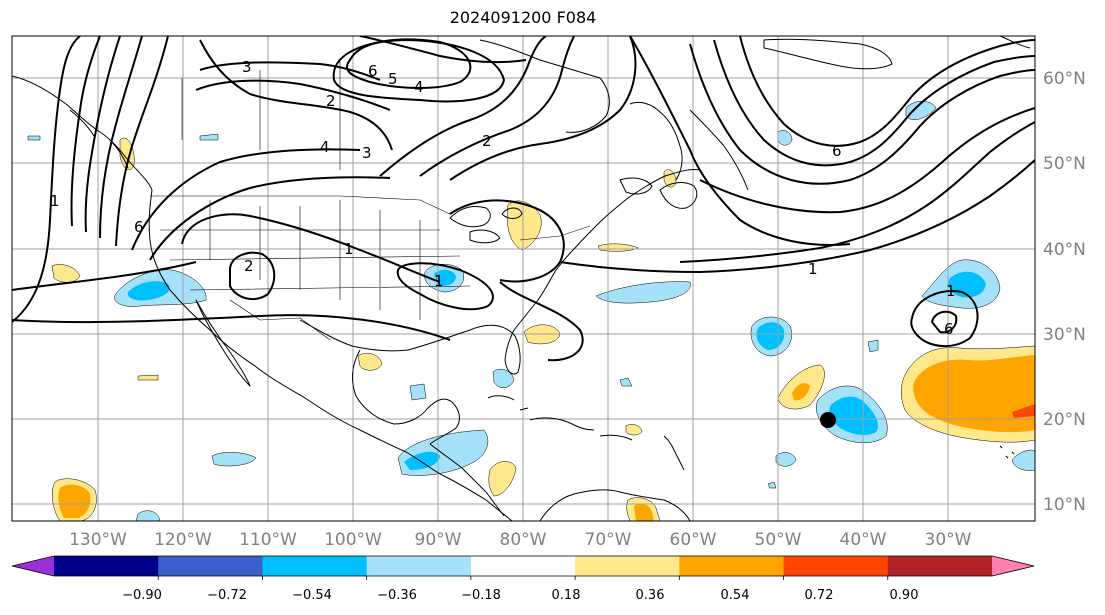  What do you see at coordinates (438, 540) in the screenshot?
I see `lon-label: 90°W` at bounding box center [438, 540].